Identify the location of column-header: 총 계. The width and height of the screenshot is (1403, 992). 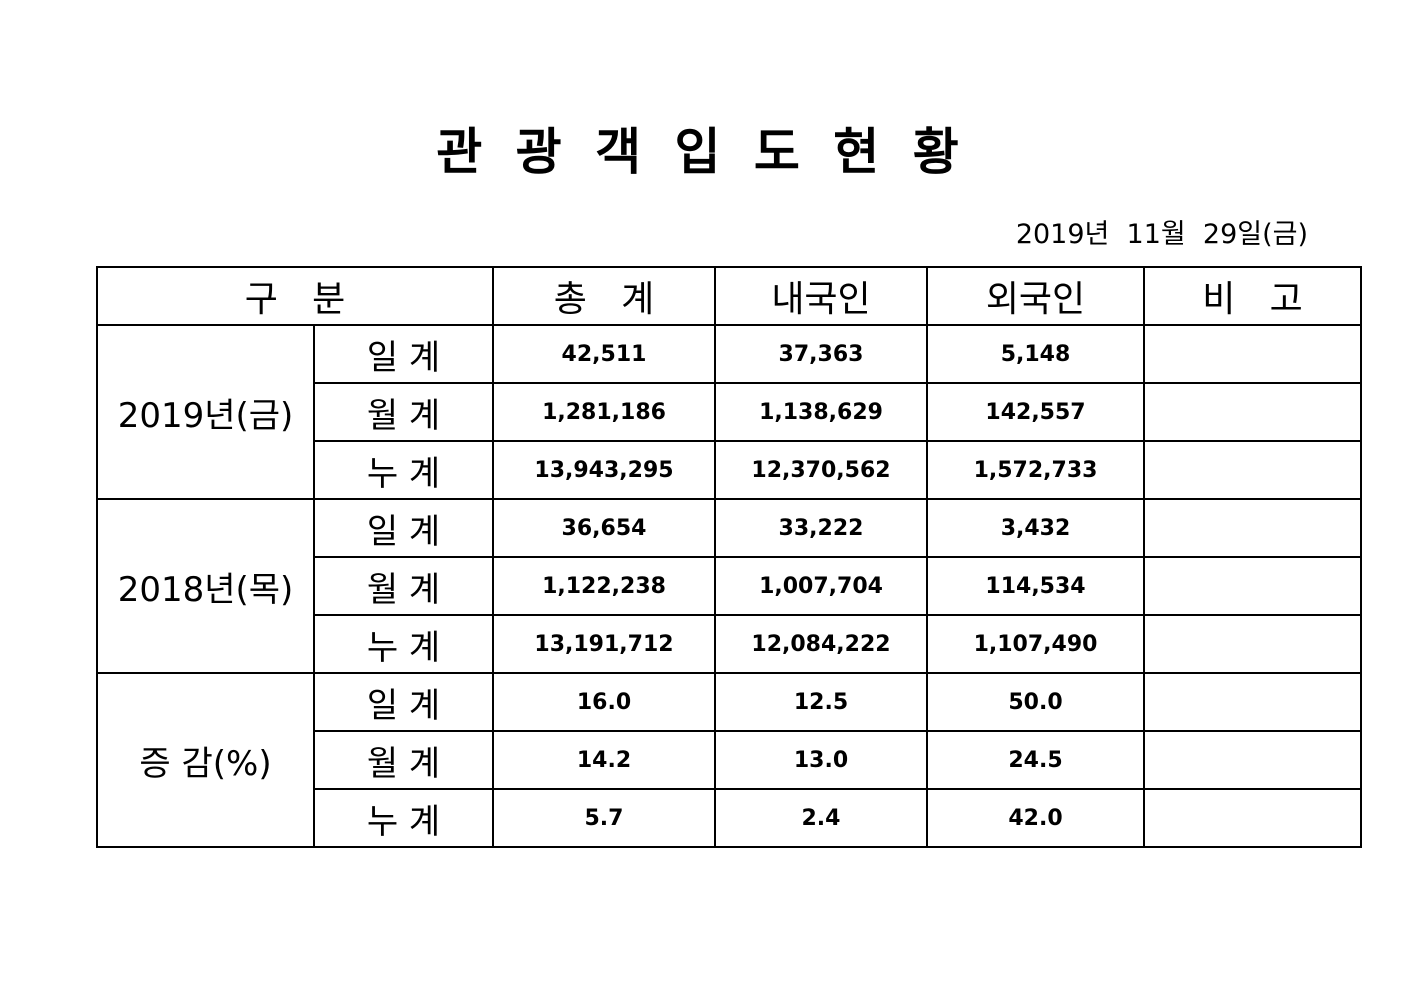
(604, 296).